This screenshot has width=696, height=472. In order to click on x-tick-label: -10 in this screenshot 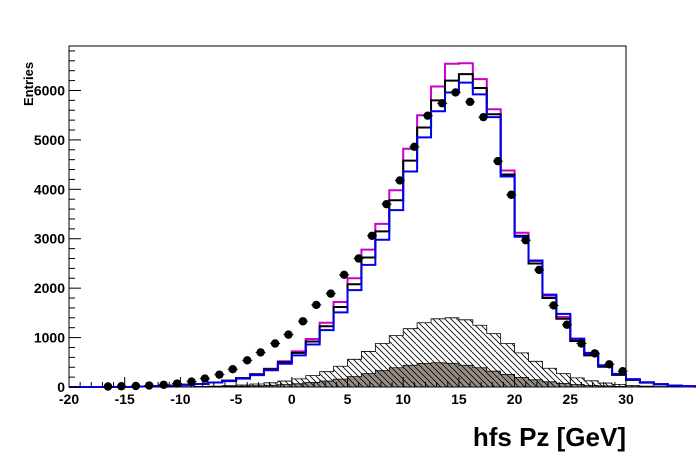, I will do `click(180, 399)`.